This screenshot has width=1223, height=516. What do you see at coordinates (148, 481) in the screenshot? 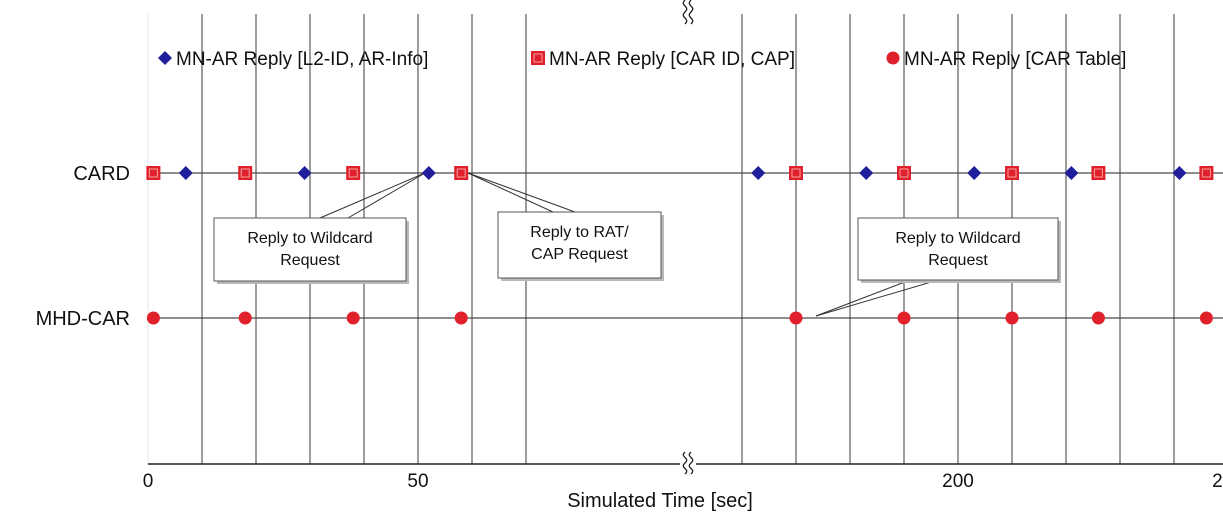
I see `x-tick-label: 0` at bounding box center [148, 481].